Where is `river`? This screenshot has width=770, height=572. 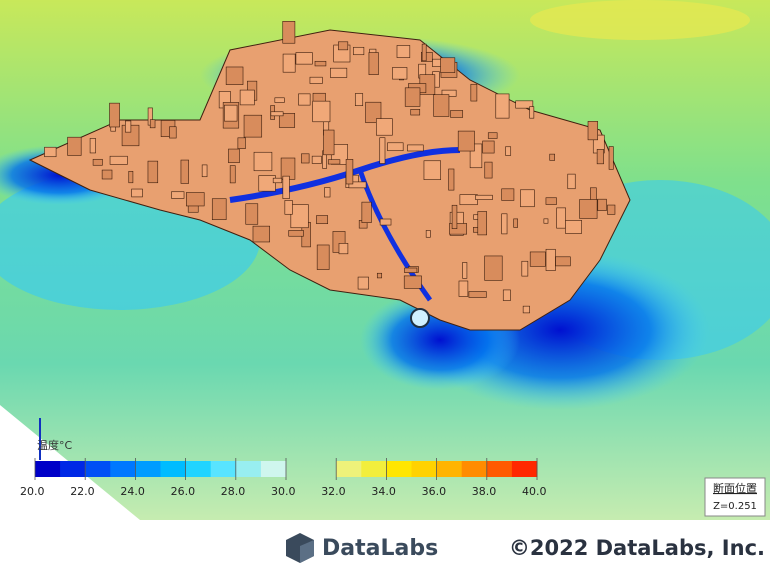
river is located at coordinates (345, 175).